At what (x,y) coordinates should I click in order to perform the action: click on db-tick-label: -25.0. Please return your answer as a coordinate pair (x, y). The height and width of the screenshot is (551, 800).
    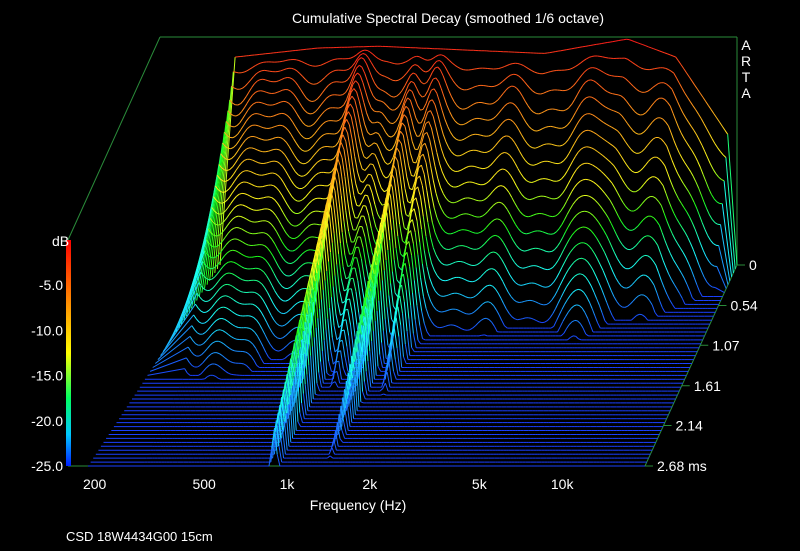
    Looking at the image, I should click on (47, 466).